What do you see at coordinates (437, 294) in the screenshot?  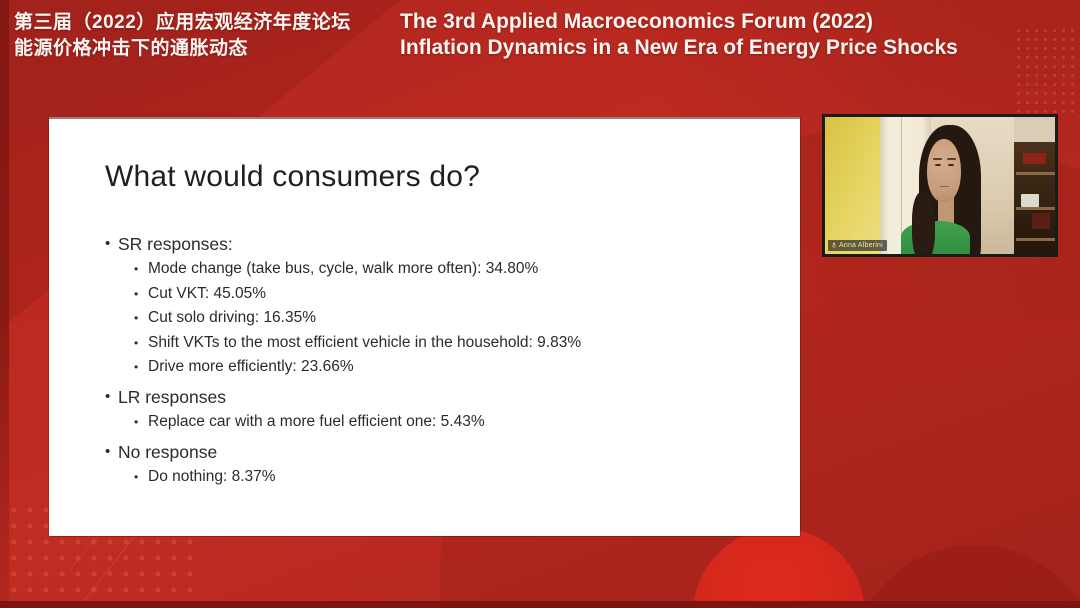 I see `bullet-item: Cut VKT: 45.05%` at bounding box center [437, 294].